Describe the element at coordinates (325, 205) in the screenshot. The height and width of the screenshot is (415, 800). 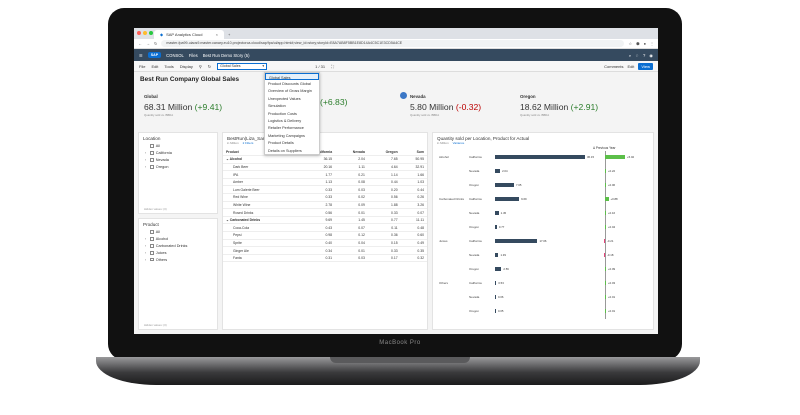
I see `table-row: White Wine 2.78 0.09 1.88 3.26` at that location.